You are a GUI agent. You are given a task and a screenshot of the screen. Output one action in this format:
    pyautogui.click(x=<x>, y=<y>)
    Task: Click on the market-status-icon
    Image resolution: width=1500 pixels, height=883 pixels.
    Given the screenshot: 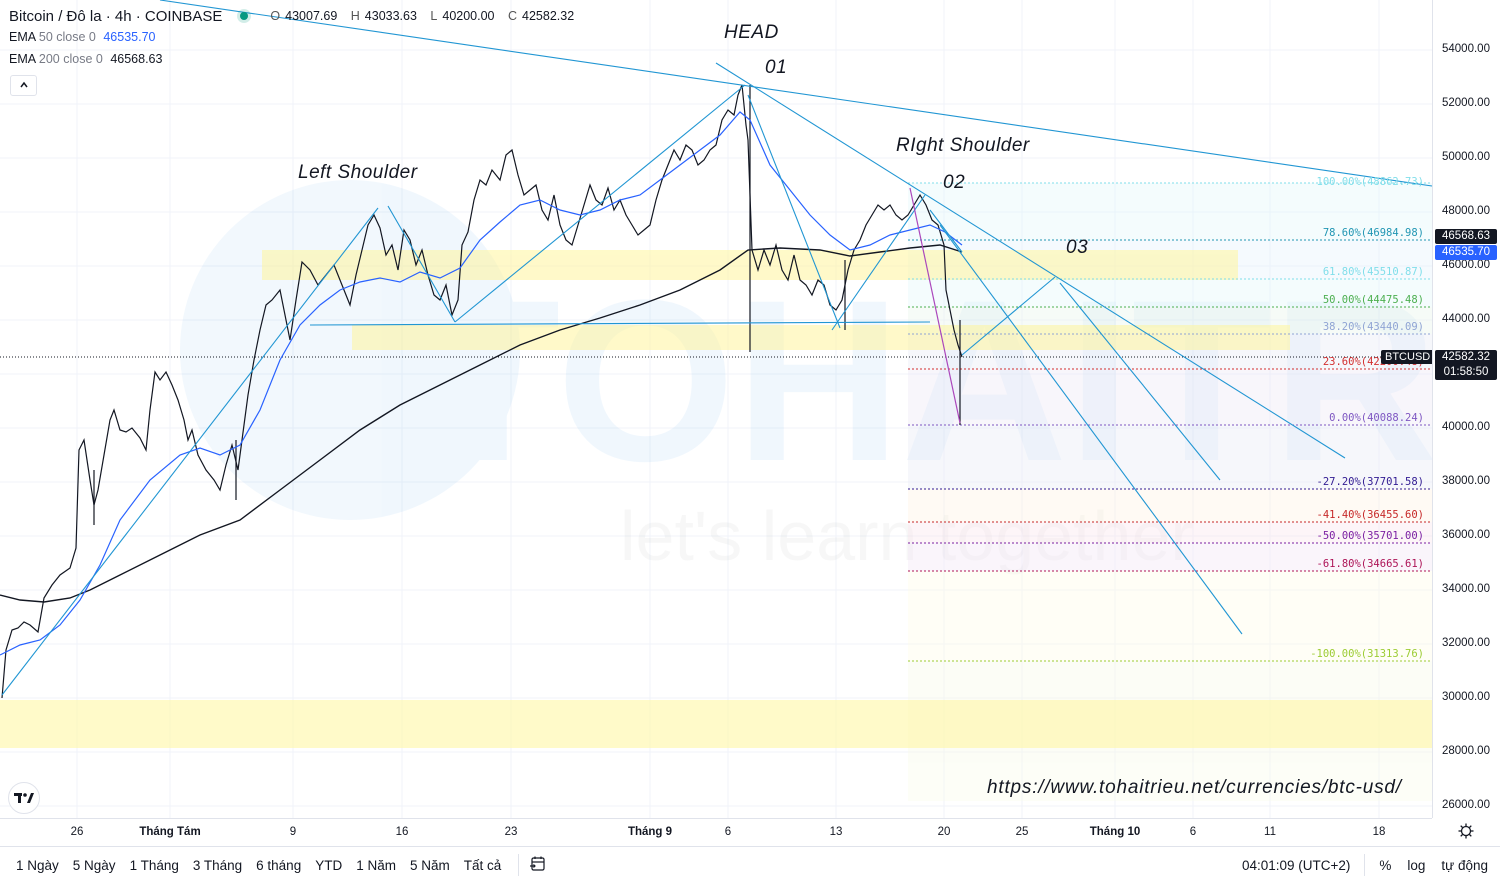 What is the action you would take?
    pyautogui.click(x=244, y=16)
    